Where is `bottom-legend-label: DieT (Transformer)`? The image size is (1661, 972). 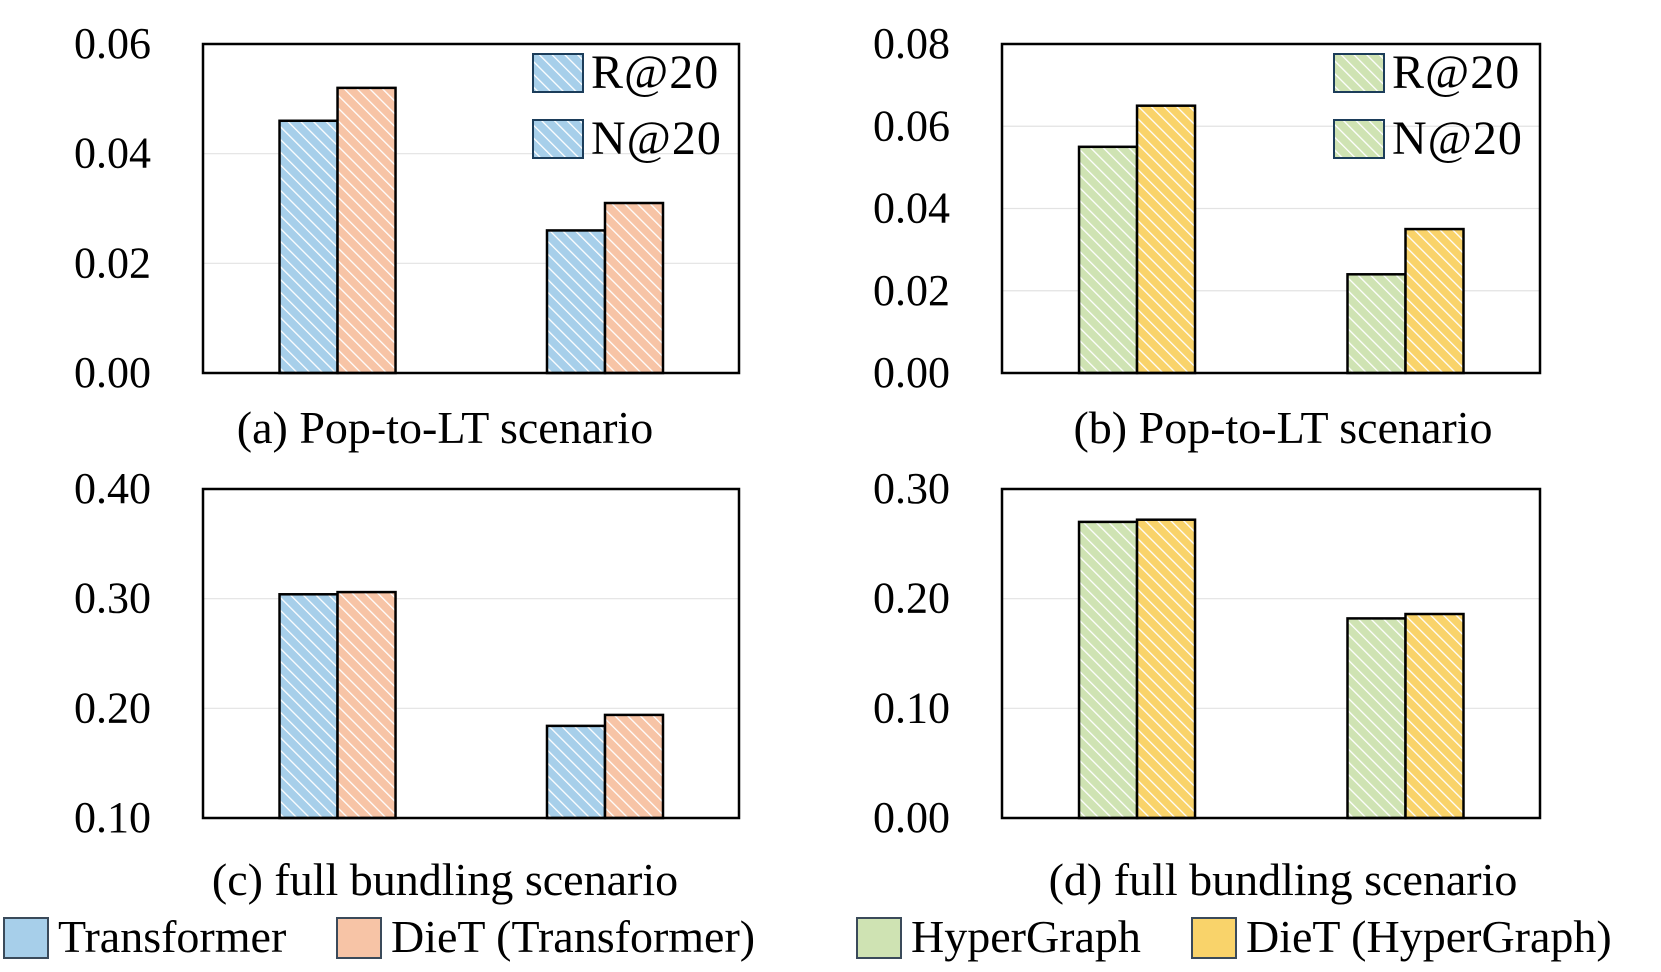
bottom-legend-label: DieT (Transformer) is located at coordinates (573, 936).